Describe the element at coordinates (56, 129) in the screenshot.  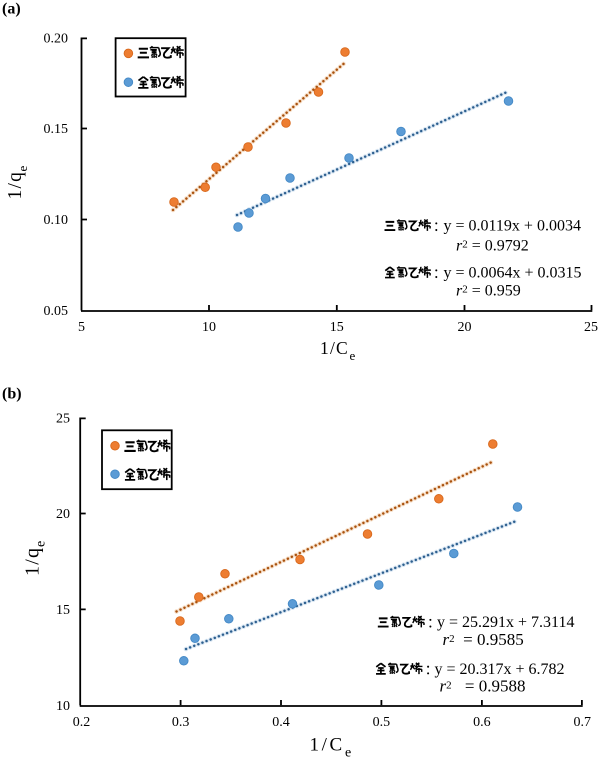
I see `svg-text: 0.15` at that location.